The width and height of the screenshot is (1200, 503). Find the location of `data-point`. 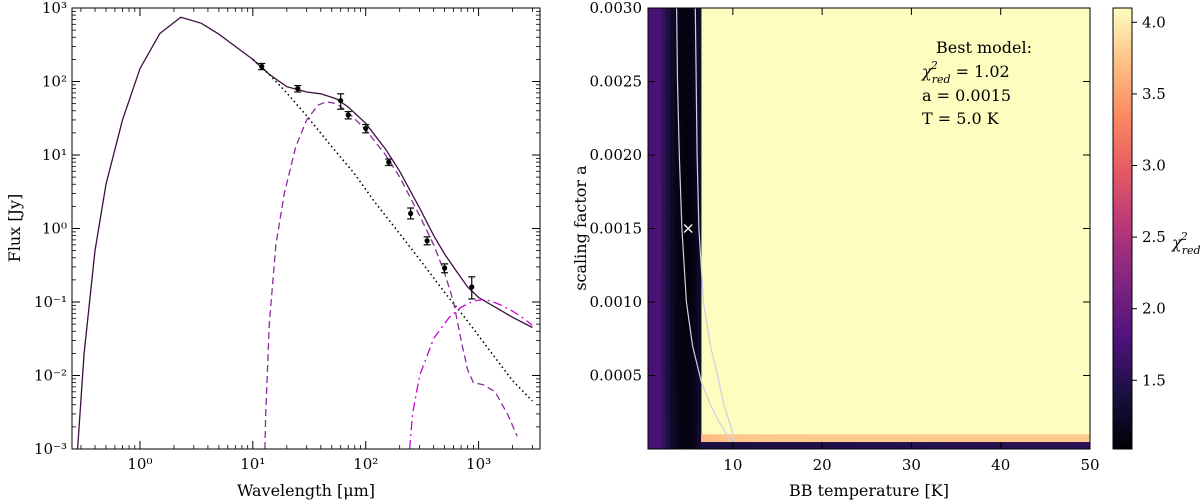

data-point is located at coordinates (427, 241).